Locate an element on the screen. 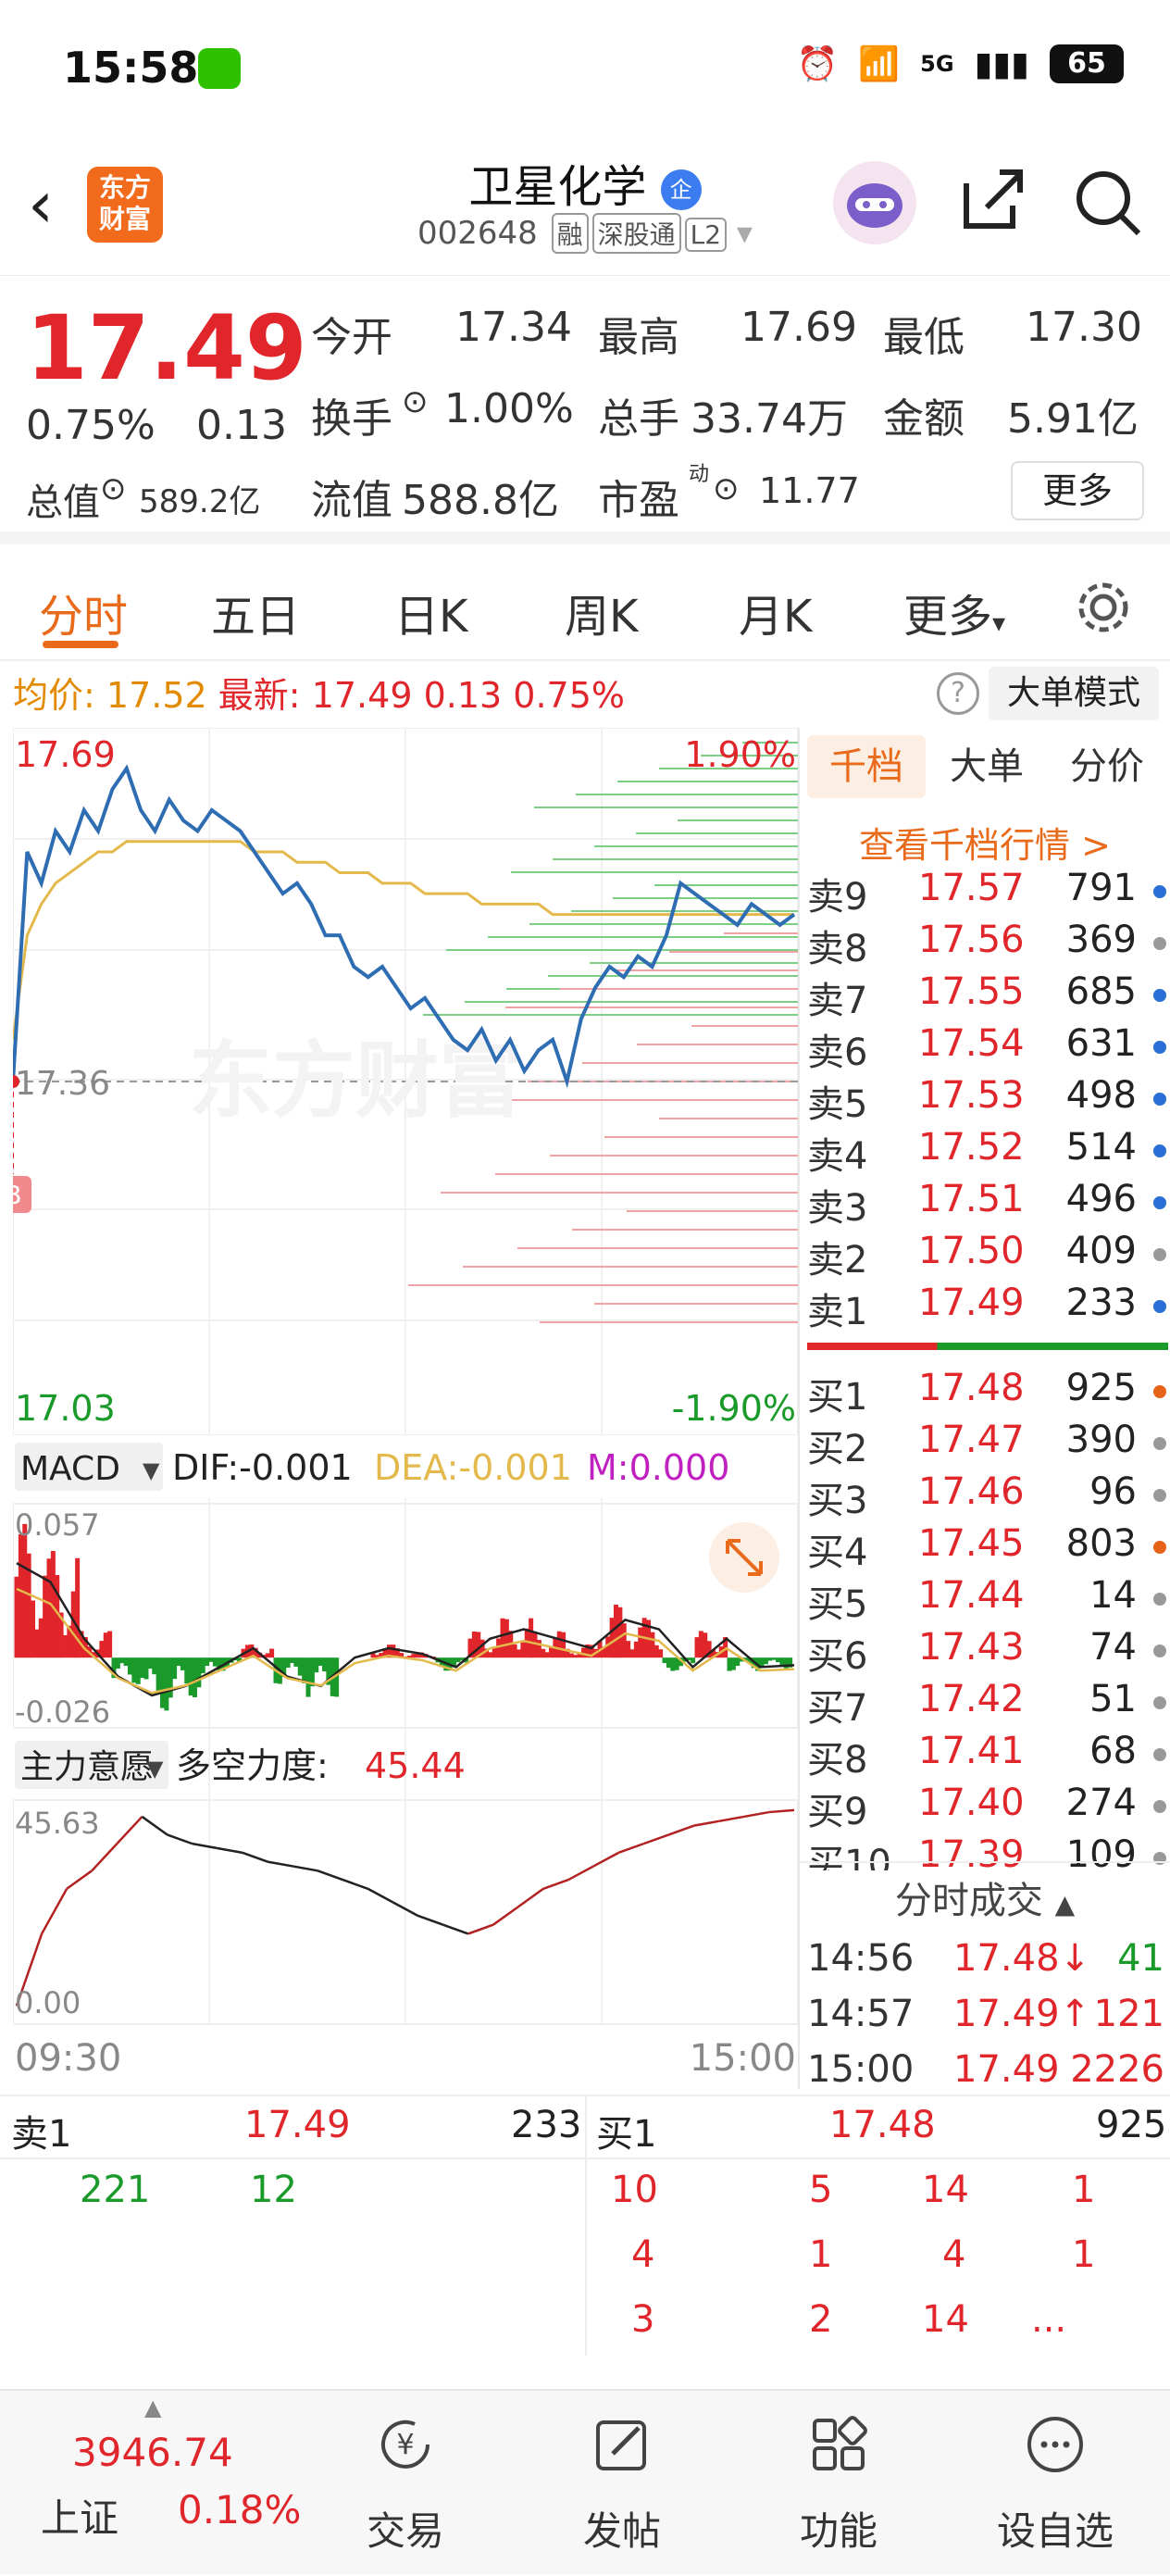  sell-queue-item: 12 is located at coordinates (273, 2190).